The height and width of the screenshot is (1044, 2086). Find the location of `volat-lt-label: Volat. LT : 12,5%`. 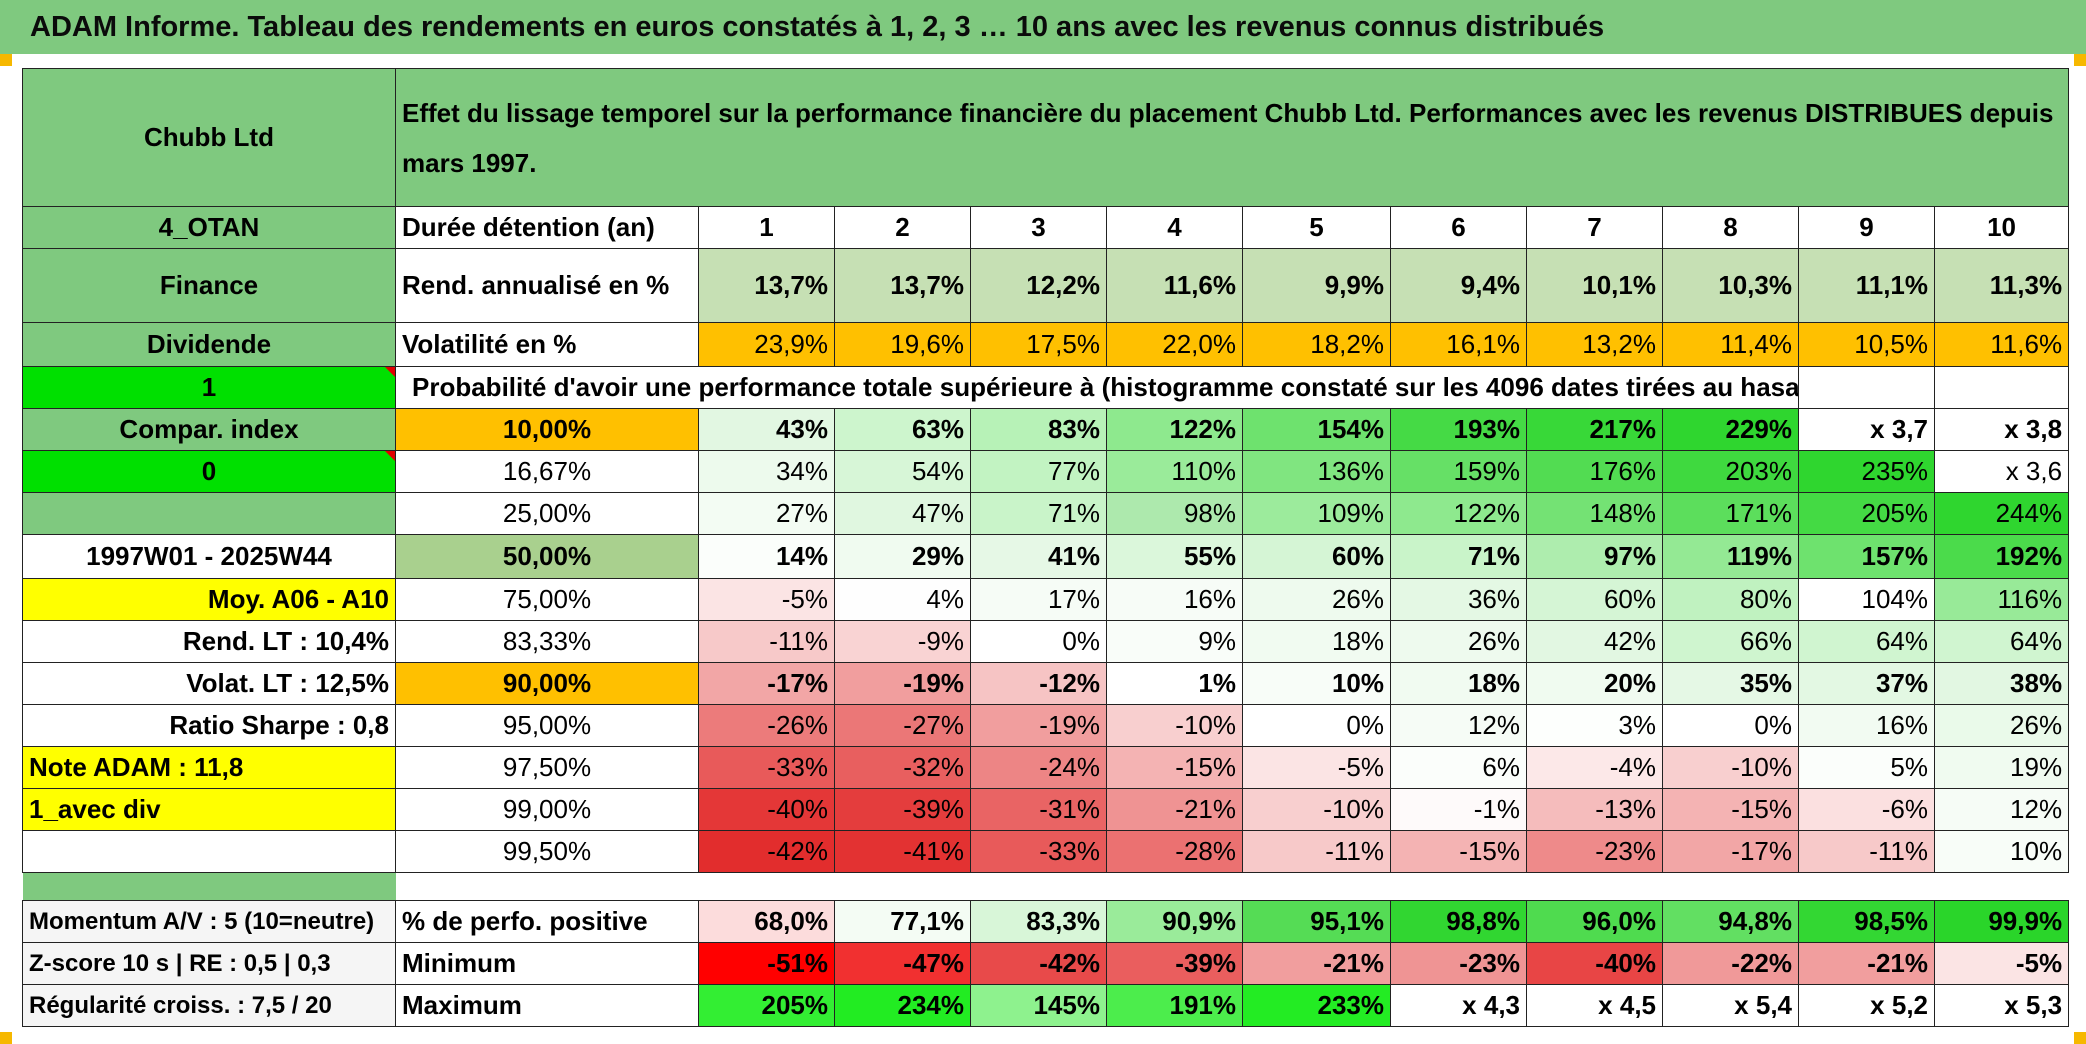

volat-lt-label: Volat. LT : 12,5% is located at coordinates (209, 683).